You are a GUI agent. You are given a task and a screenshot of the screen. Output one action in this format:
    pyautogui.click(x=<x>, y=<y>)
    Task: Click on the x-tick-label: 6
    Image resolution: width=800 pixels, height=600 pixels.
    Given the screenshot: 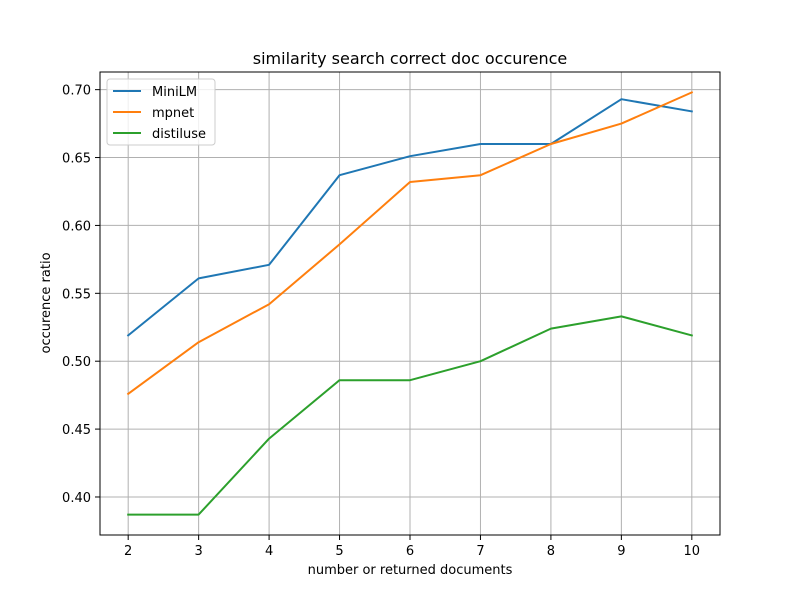 What is the action you would take?
    pyautogui.click(x=410, y=551)
    